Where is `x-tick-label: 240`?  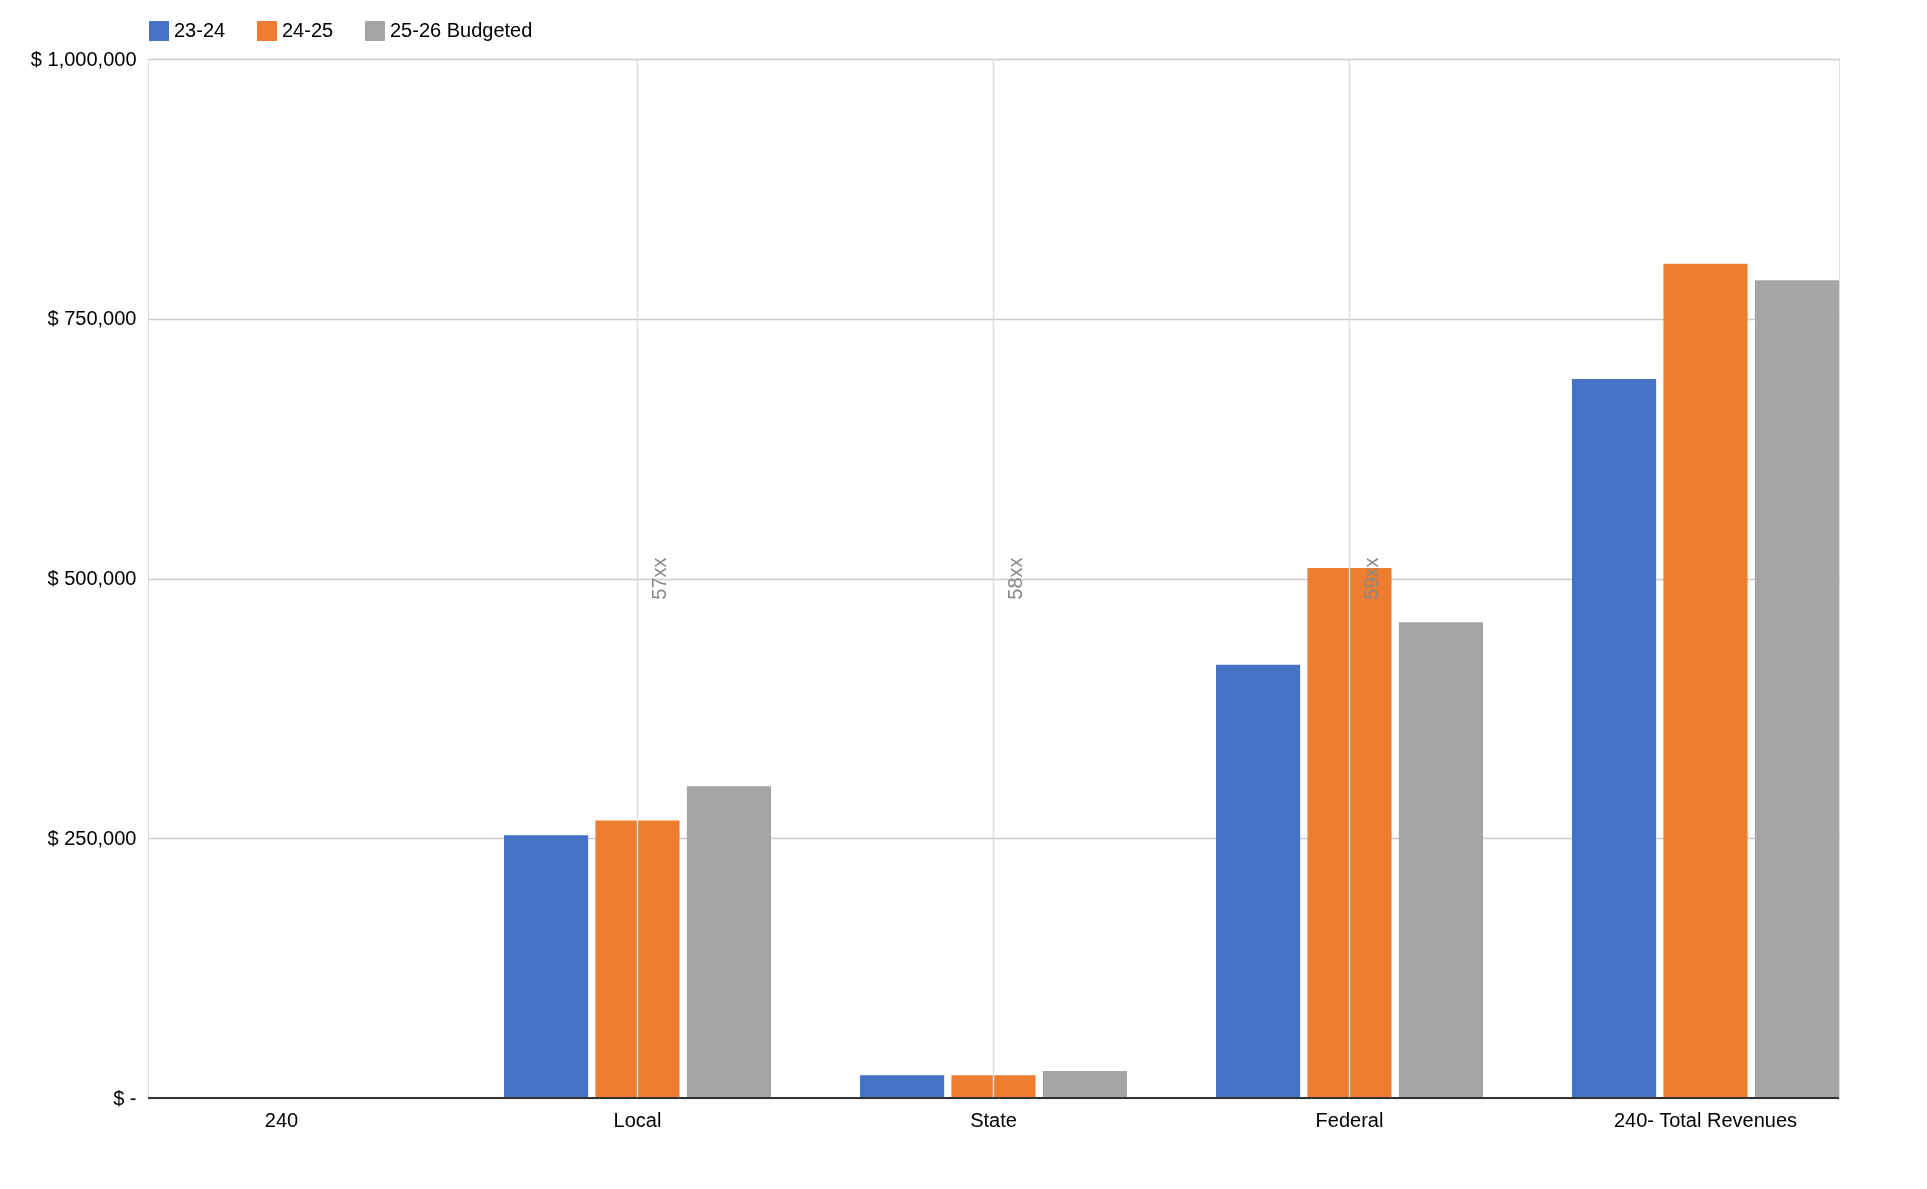
x-tick-label: 240 is located at coordinates (281, 1119).